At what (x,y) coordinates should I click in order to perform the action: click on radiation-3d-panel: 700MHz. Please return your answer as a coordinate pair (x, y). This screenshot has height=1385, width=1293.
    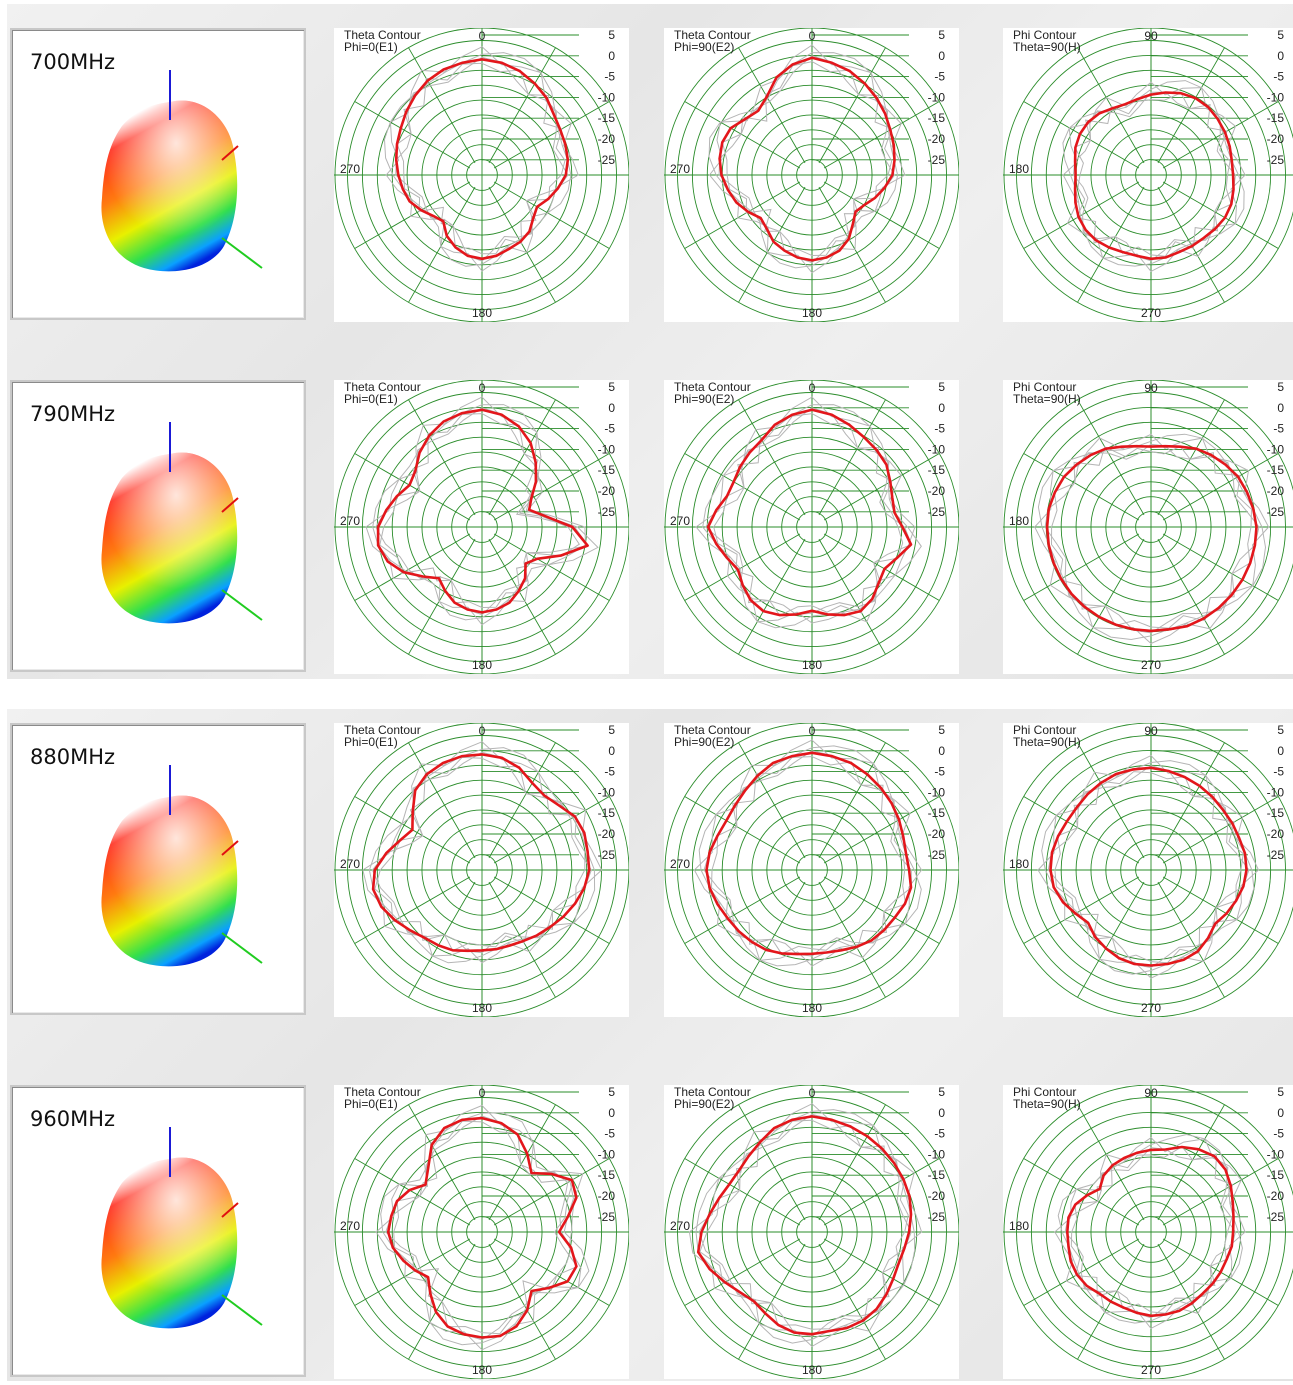
    Looking at the image, I should click on (158, 174).